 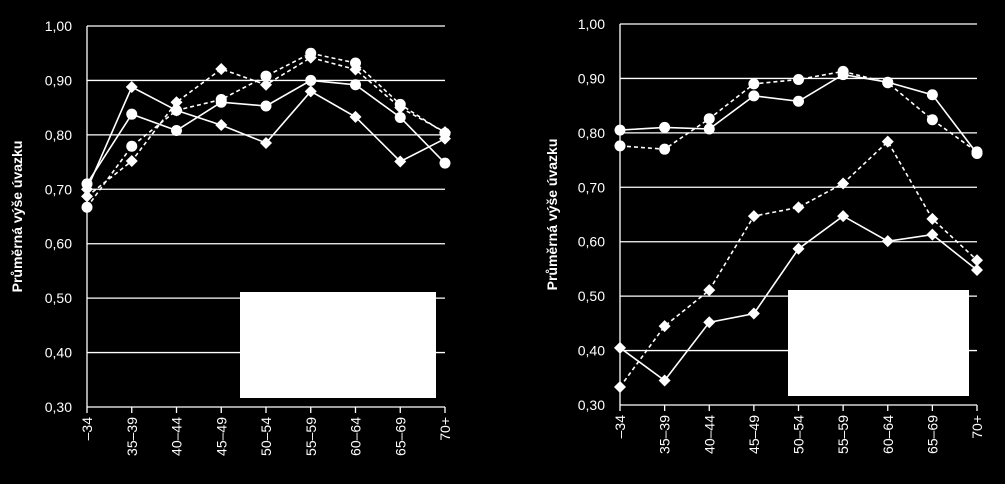 I want to click on x-tick-label: 35–39, so click(x=132, y=436).